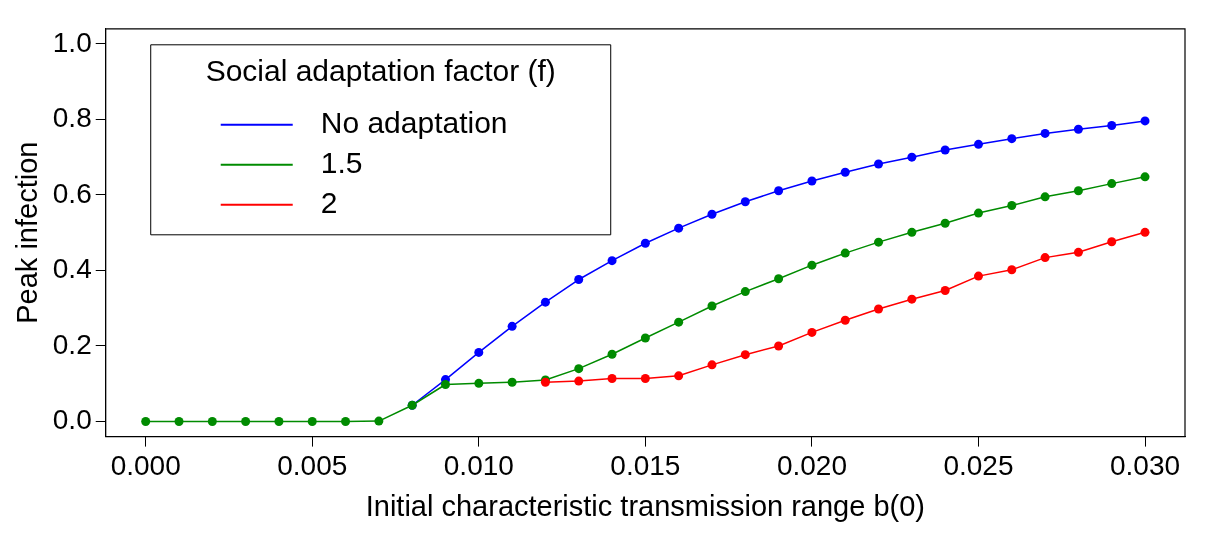 The width and height of the screenshot is (1205, 535). What do you see at coordinates (645, 466) in the screenshot?
I see `x-tick-label: 0.015` at bounding box center [645, 466].